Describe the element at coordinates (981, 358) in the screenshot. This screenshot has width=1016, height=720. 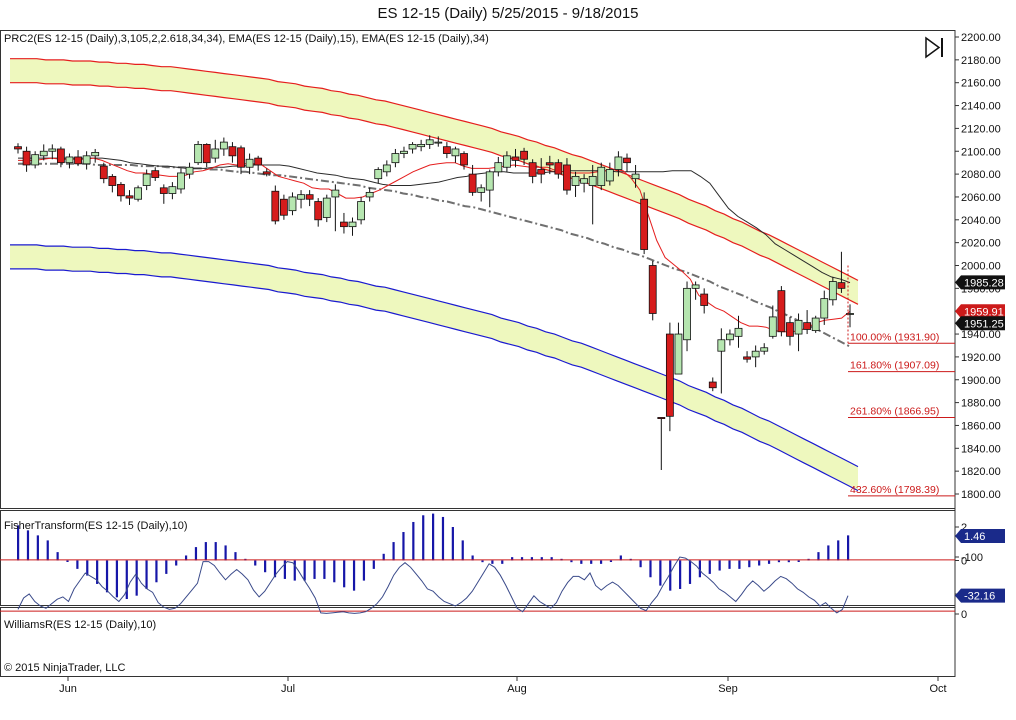
I see `price-axis-label: 1920.00` at that location.